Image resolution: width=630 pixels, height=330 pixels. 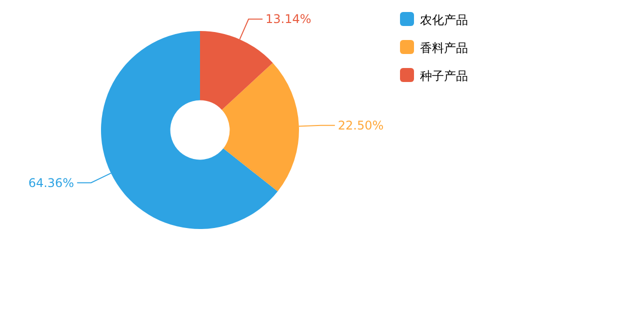 What do you see at coordinates (444, 76) in the screenshot?
I see `legend-label: 种子产品` at bounding box center [444, 76].